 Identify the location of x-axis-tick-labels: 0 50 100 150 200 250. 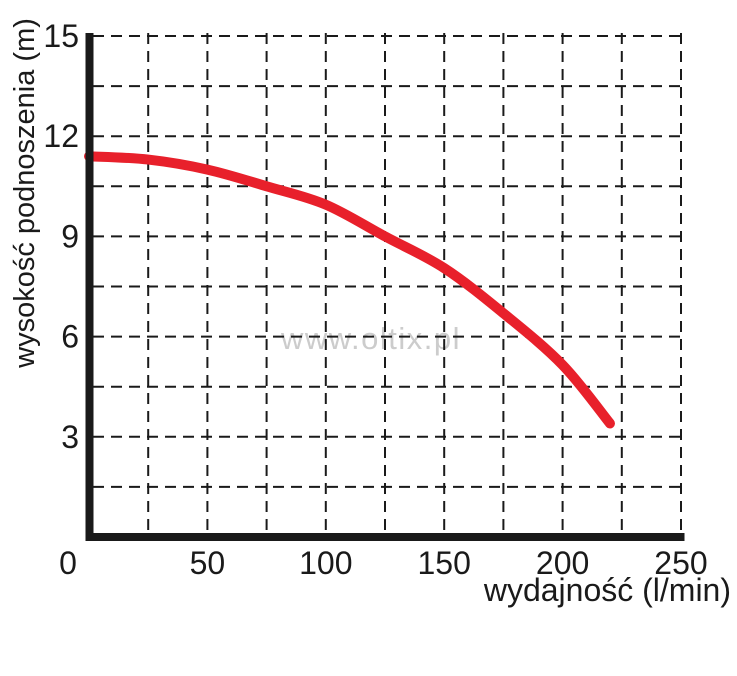
(383, 563).